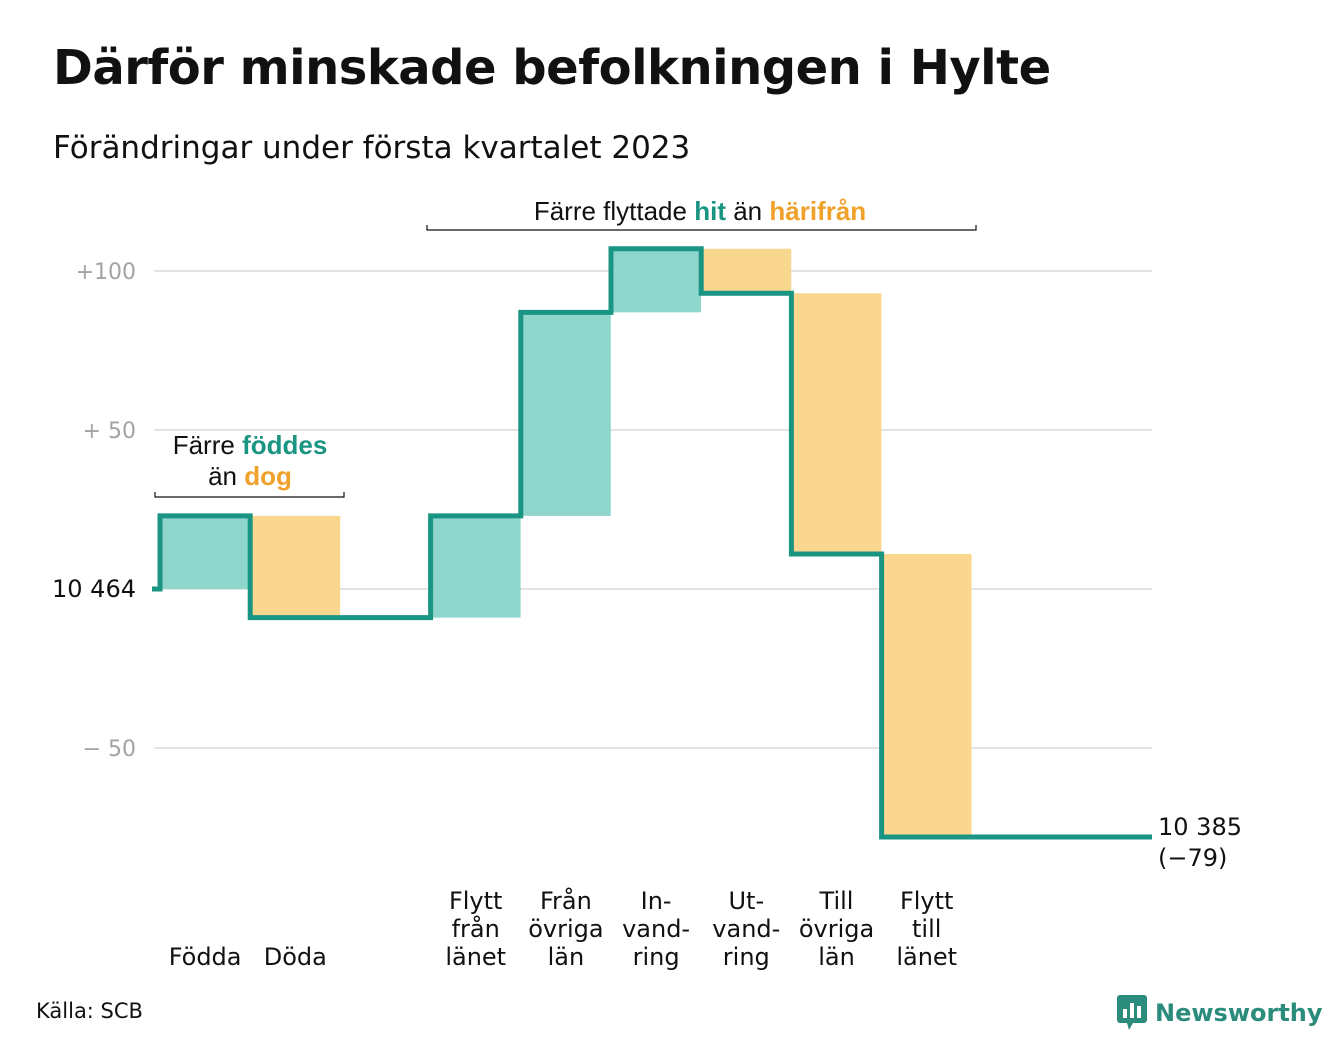  I want to click on chart-bubble-icon, so click(1132, 1012).